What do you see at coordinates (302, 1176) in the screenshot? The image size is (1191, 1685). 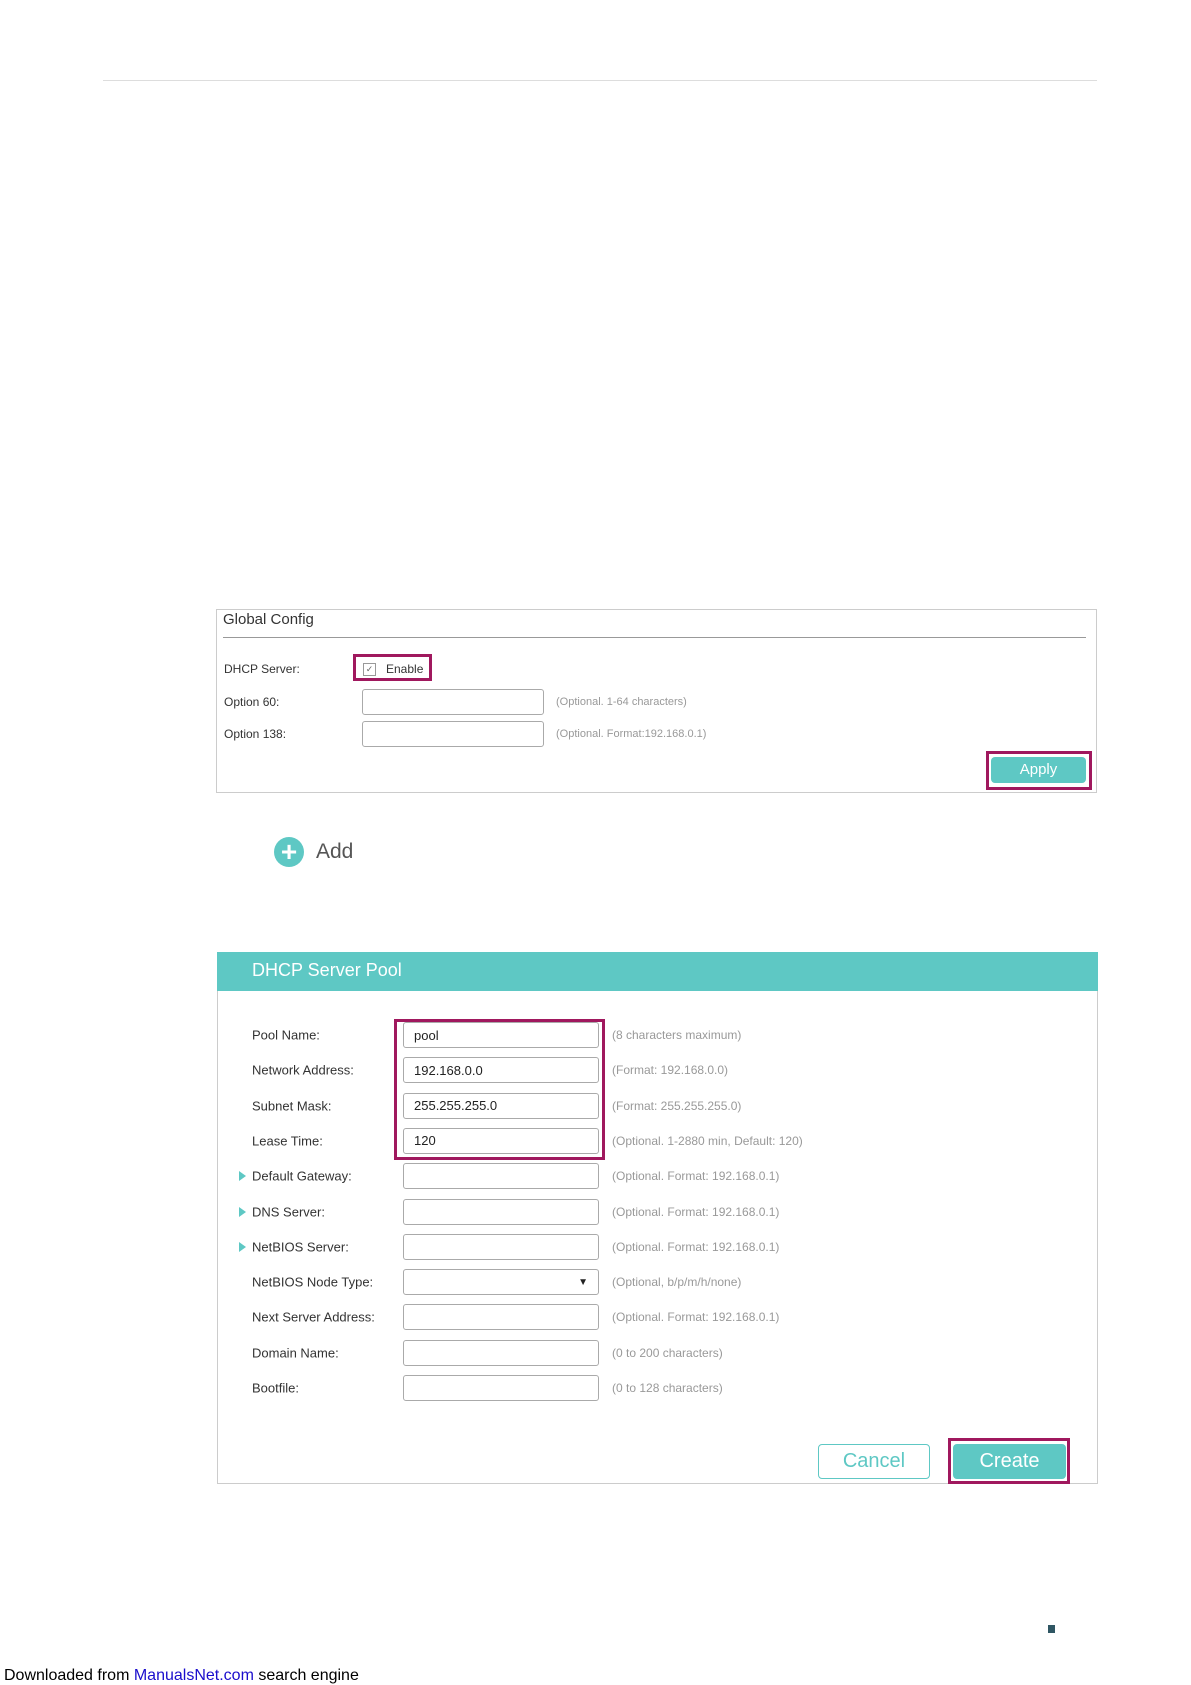 I see `pool-field-label: Default Gateway:` at bounding box center [302, 1176].